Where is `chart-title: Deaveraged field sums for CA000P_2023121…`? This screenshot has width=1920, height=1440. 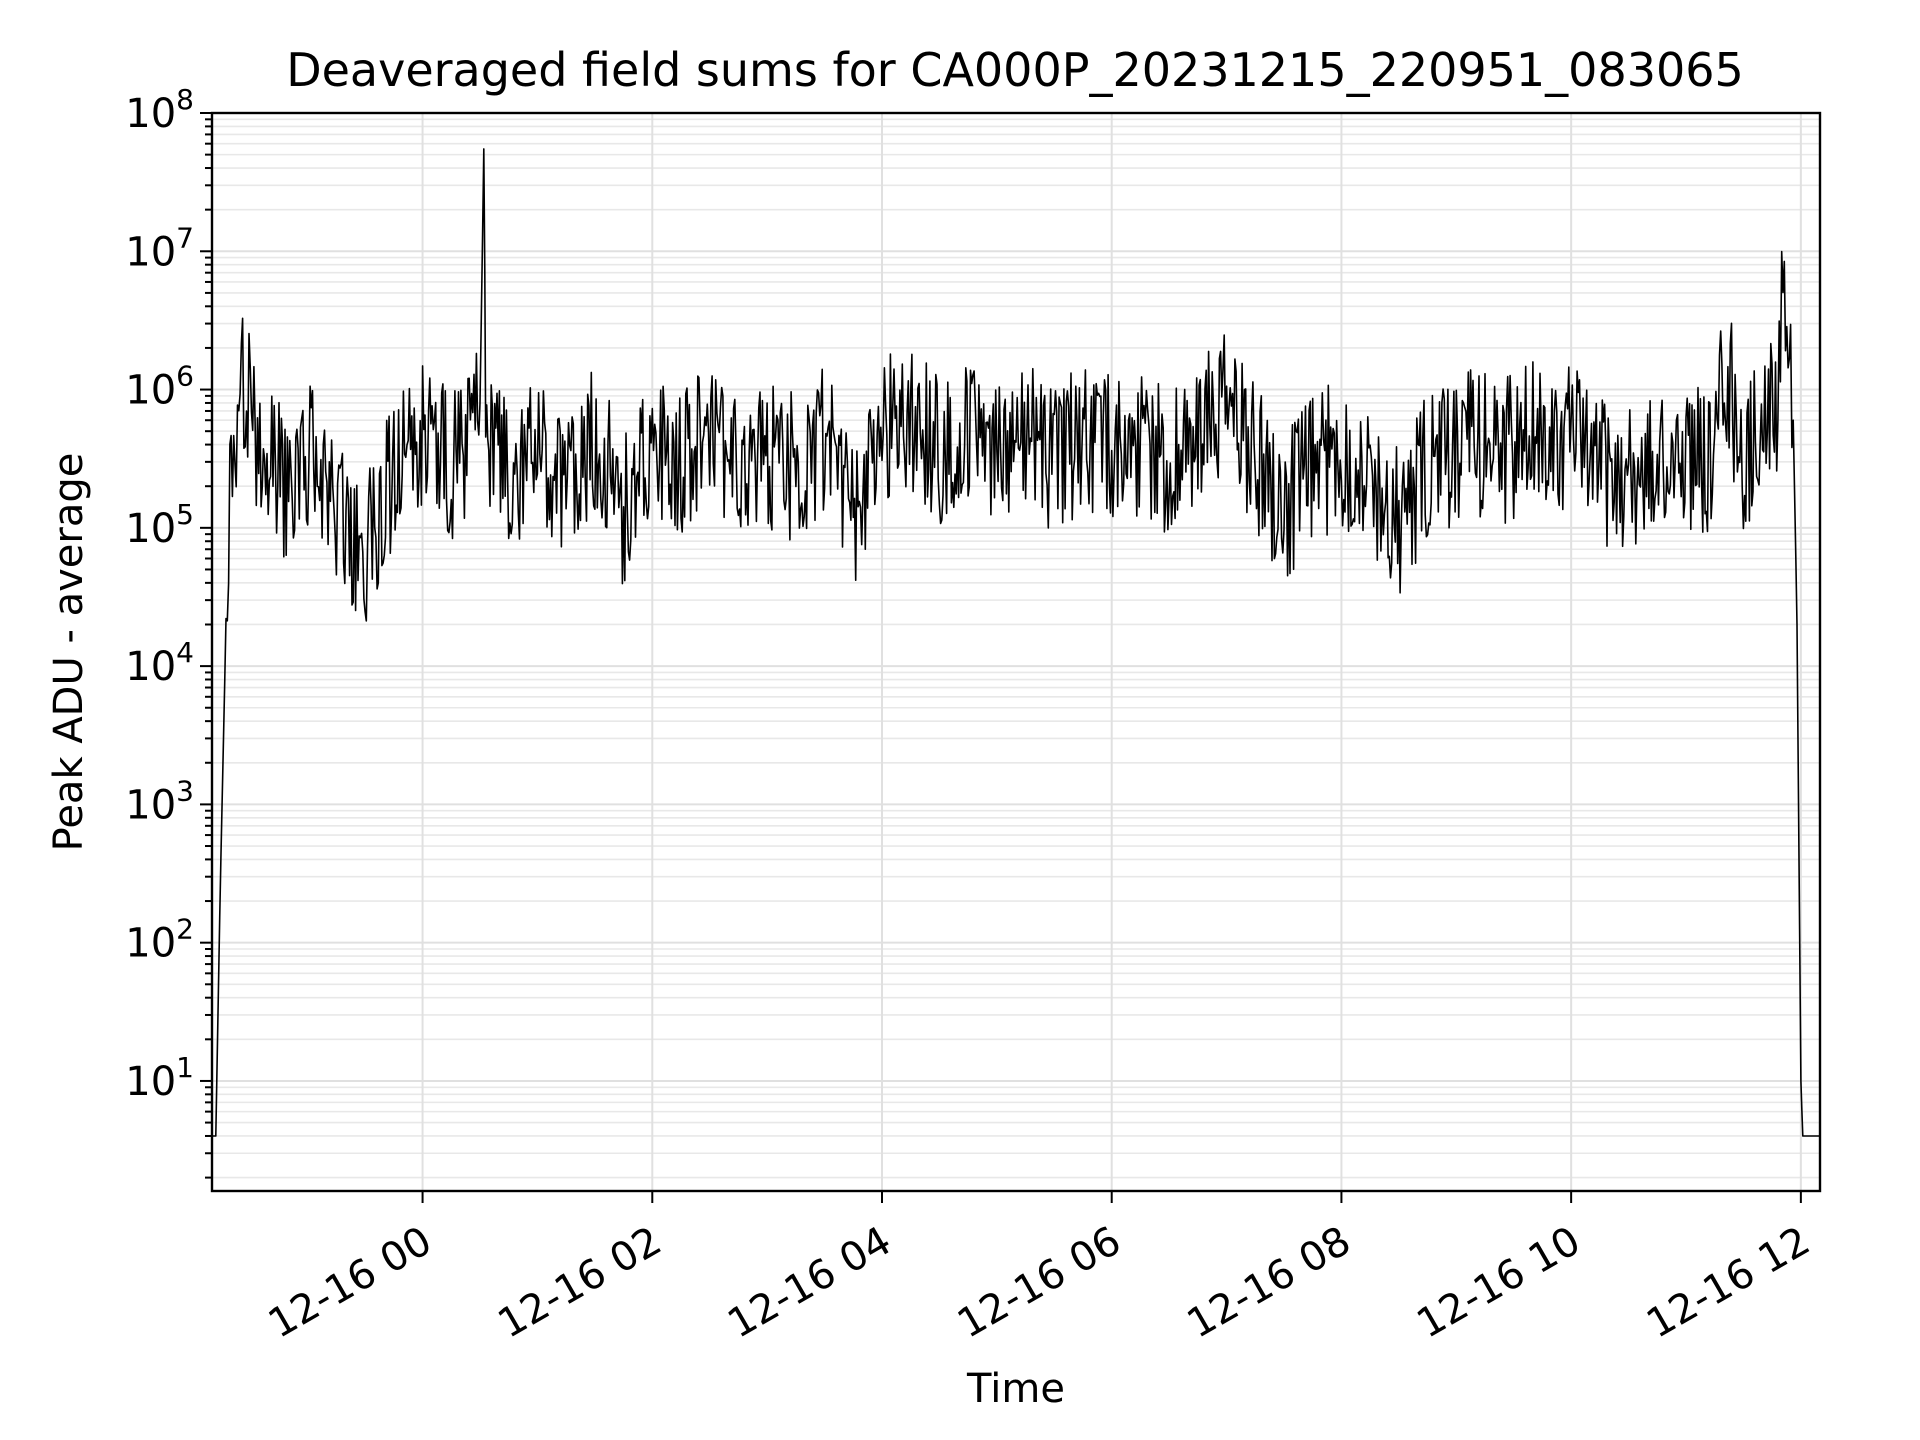
chart-title: Deaveraged field sums for CA000P_2023121… is located at coordinates (1015, 70).